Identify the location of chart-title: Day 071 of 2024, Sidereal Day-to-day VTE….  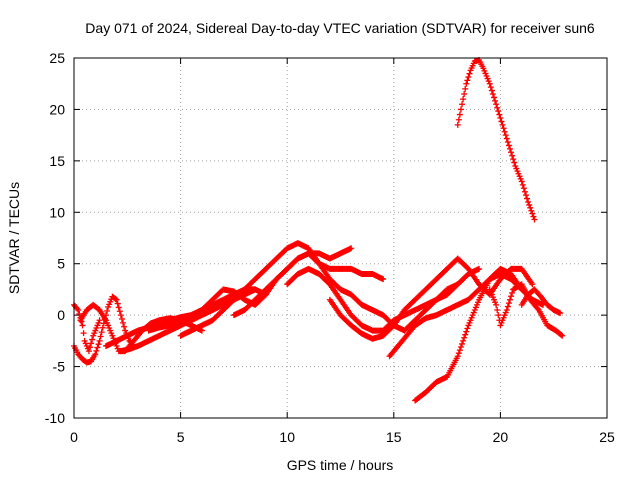
(340, 28).